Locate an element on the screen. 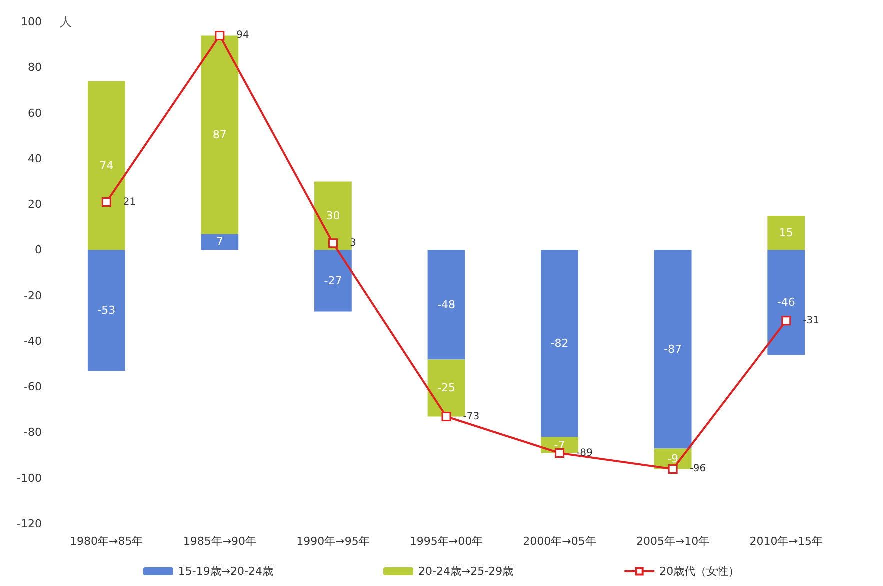 This screenshot has width=883, height=586. x-tick-label: 1995年→00年 is located at coordinates (447, 541).